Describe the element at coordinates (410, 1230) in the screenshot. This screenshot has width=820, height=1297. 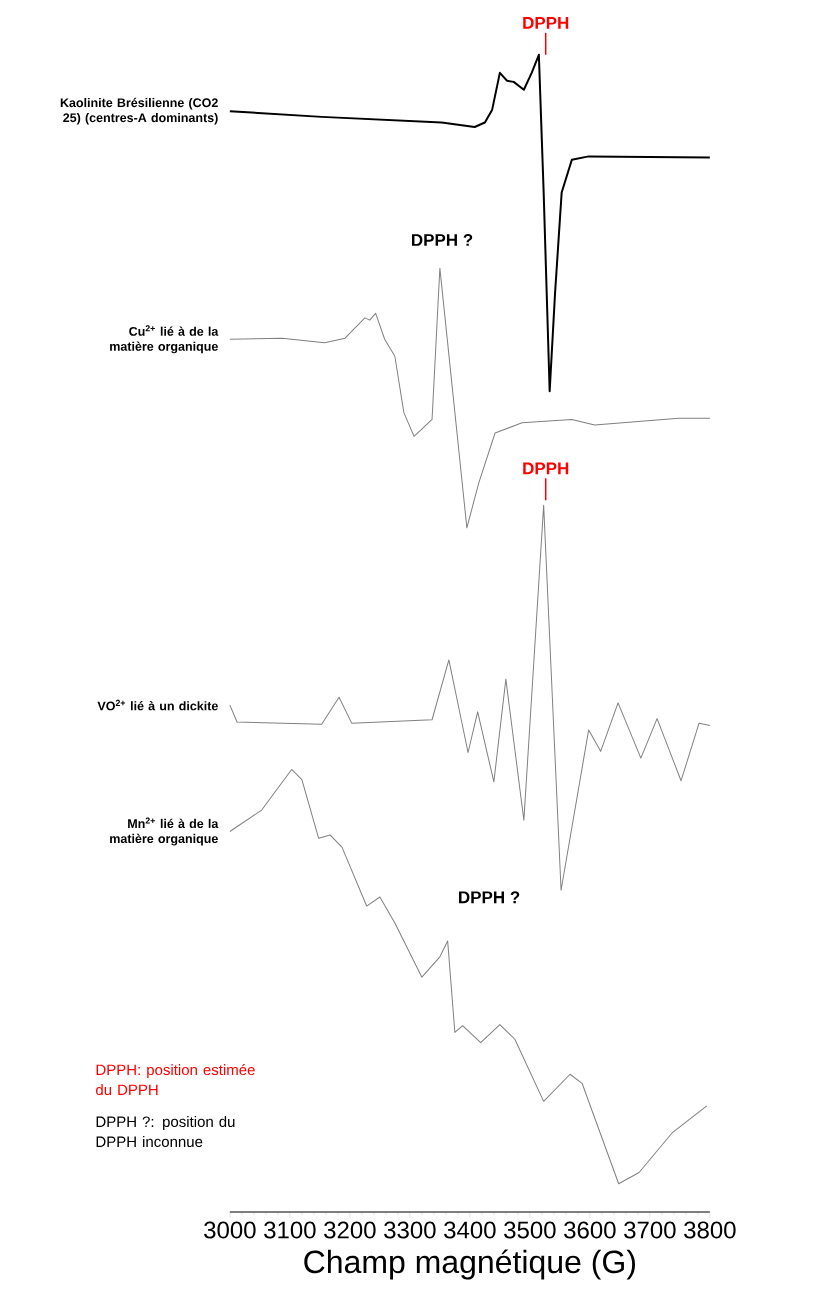
I see `x-tick-label: 3300` at that location.